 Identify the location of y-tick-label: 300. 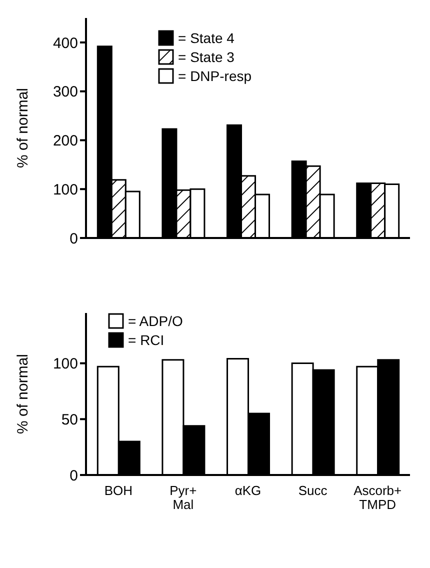
(65, 92).